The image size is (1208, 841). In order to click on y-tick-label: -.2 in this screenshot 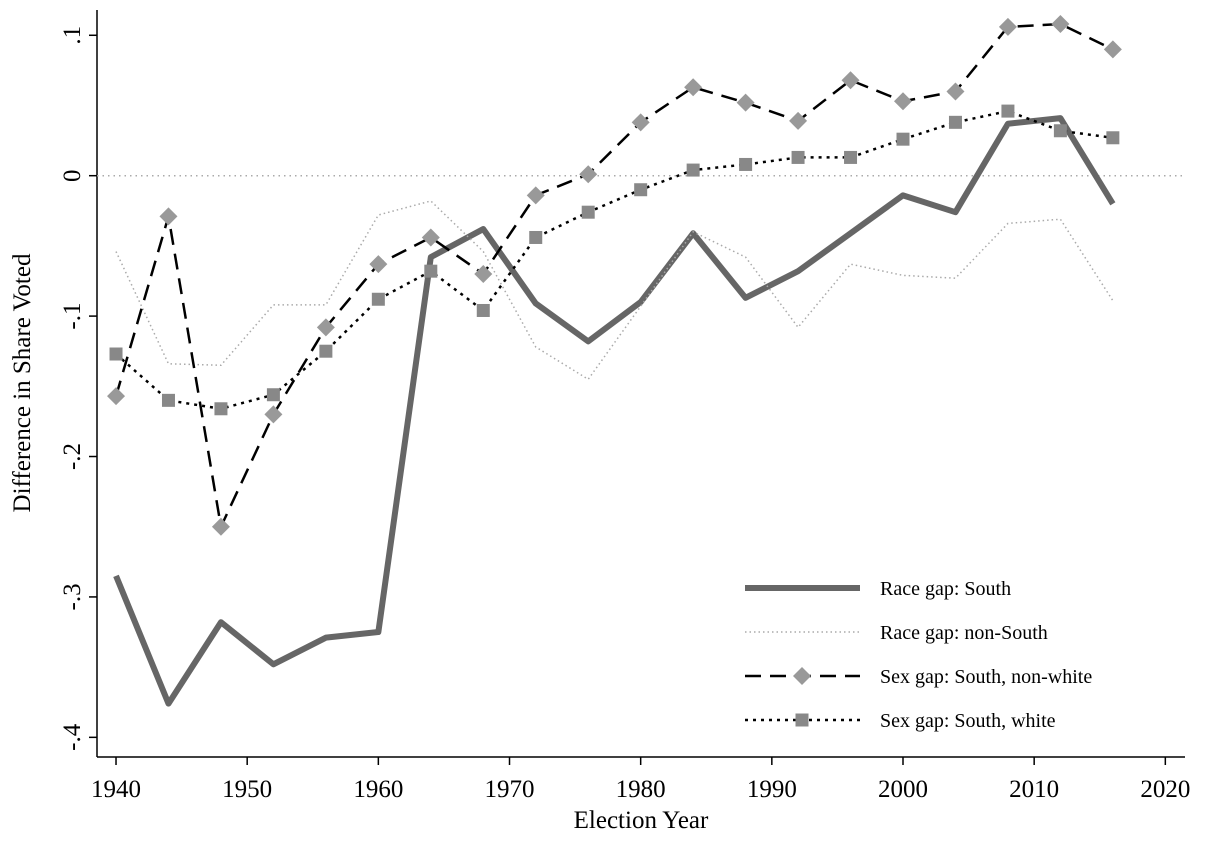, I will do `click(72, 456)`.